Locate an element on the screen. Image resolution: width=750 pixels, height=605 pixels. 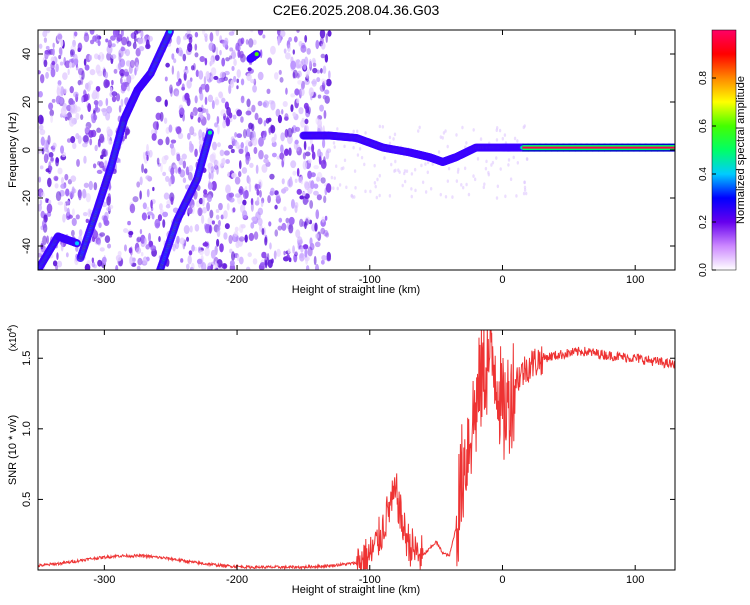
heatmap-carrier-core is located at coordinates (598, 147).